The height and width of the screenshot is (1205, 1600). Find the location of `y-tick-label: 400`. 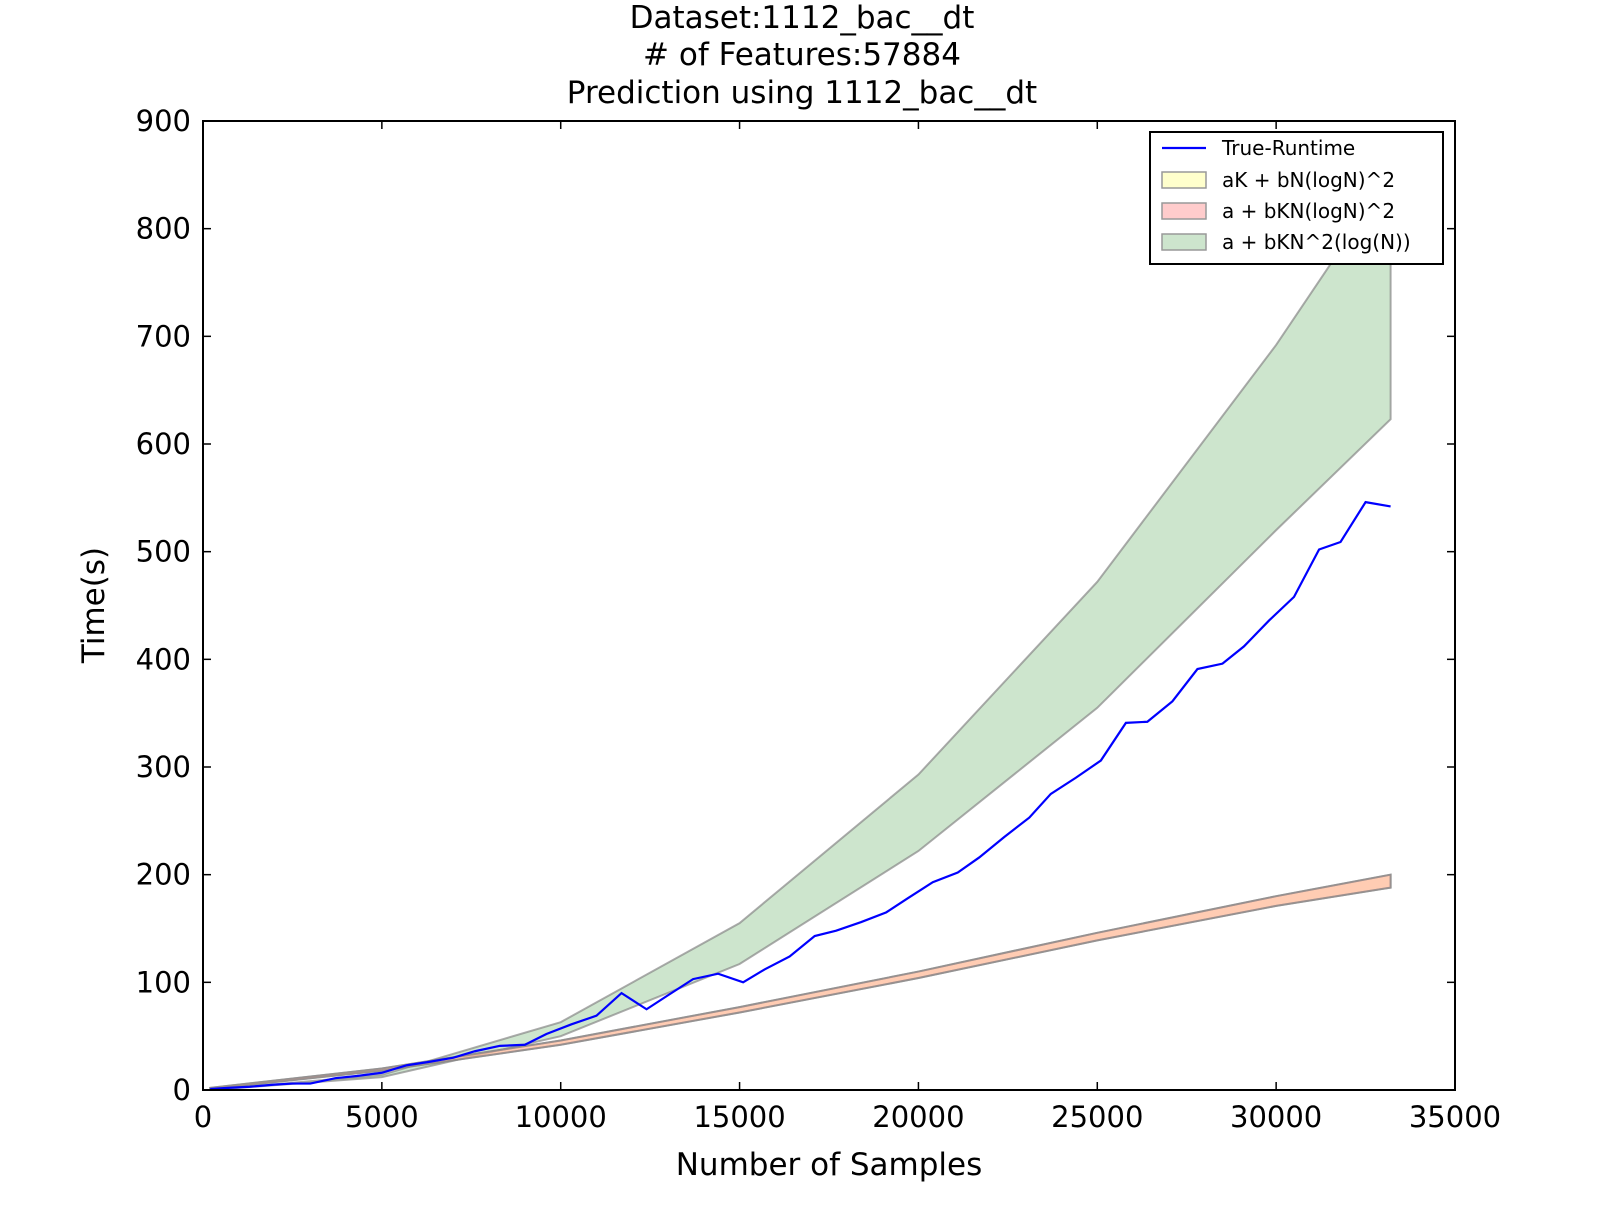

y-tick-label: 400 is located at coordinates (163, 659).